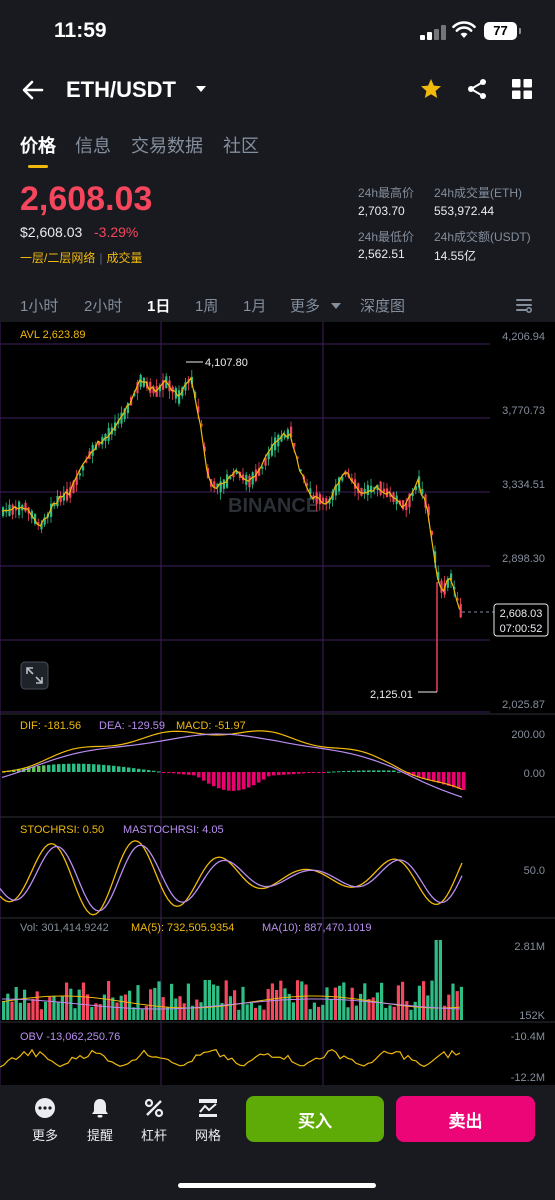  Describe the element at coordinates (477, 89) in the screenshot. I see `share-icon` at that location.